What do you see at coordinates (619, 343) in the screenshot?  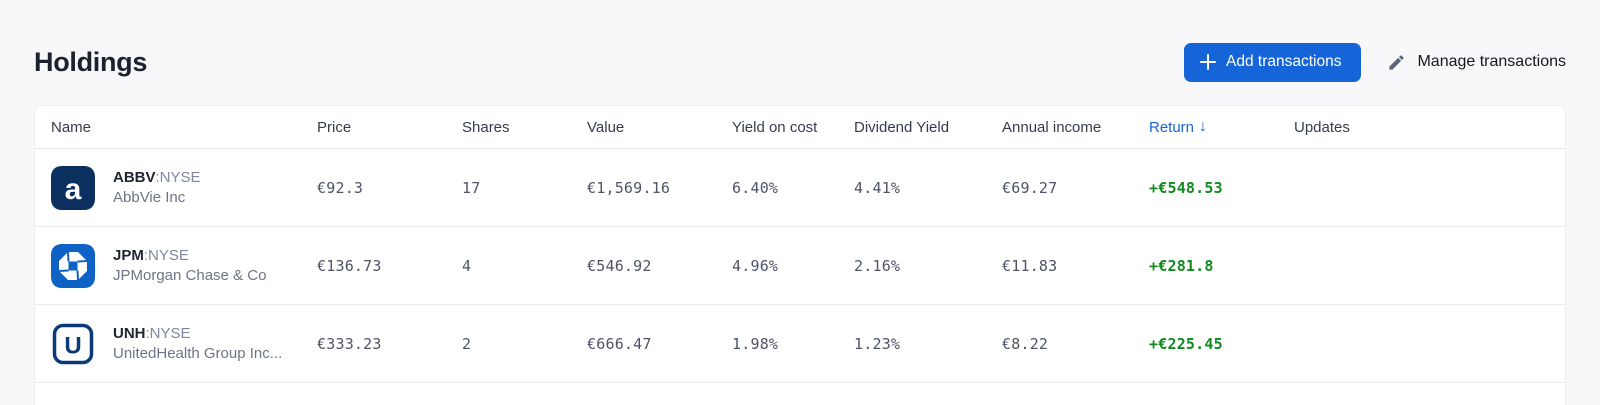 I see `value-cell: €666.47` at bounding box center [619, 343].